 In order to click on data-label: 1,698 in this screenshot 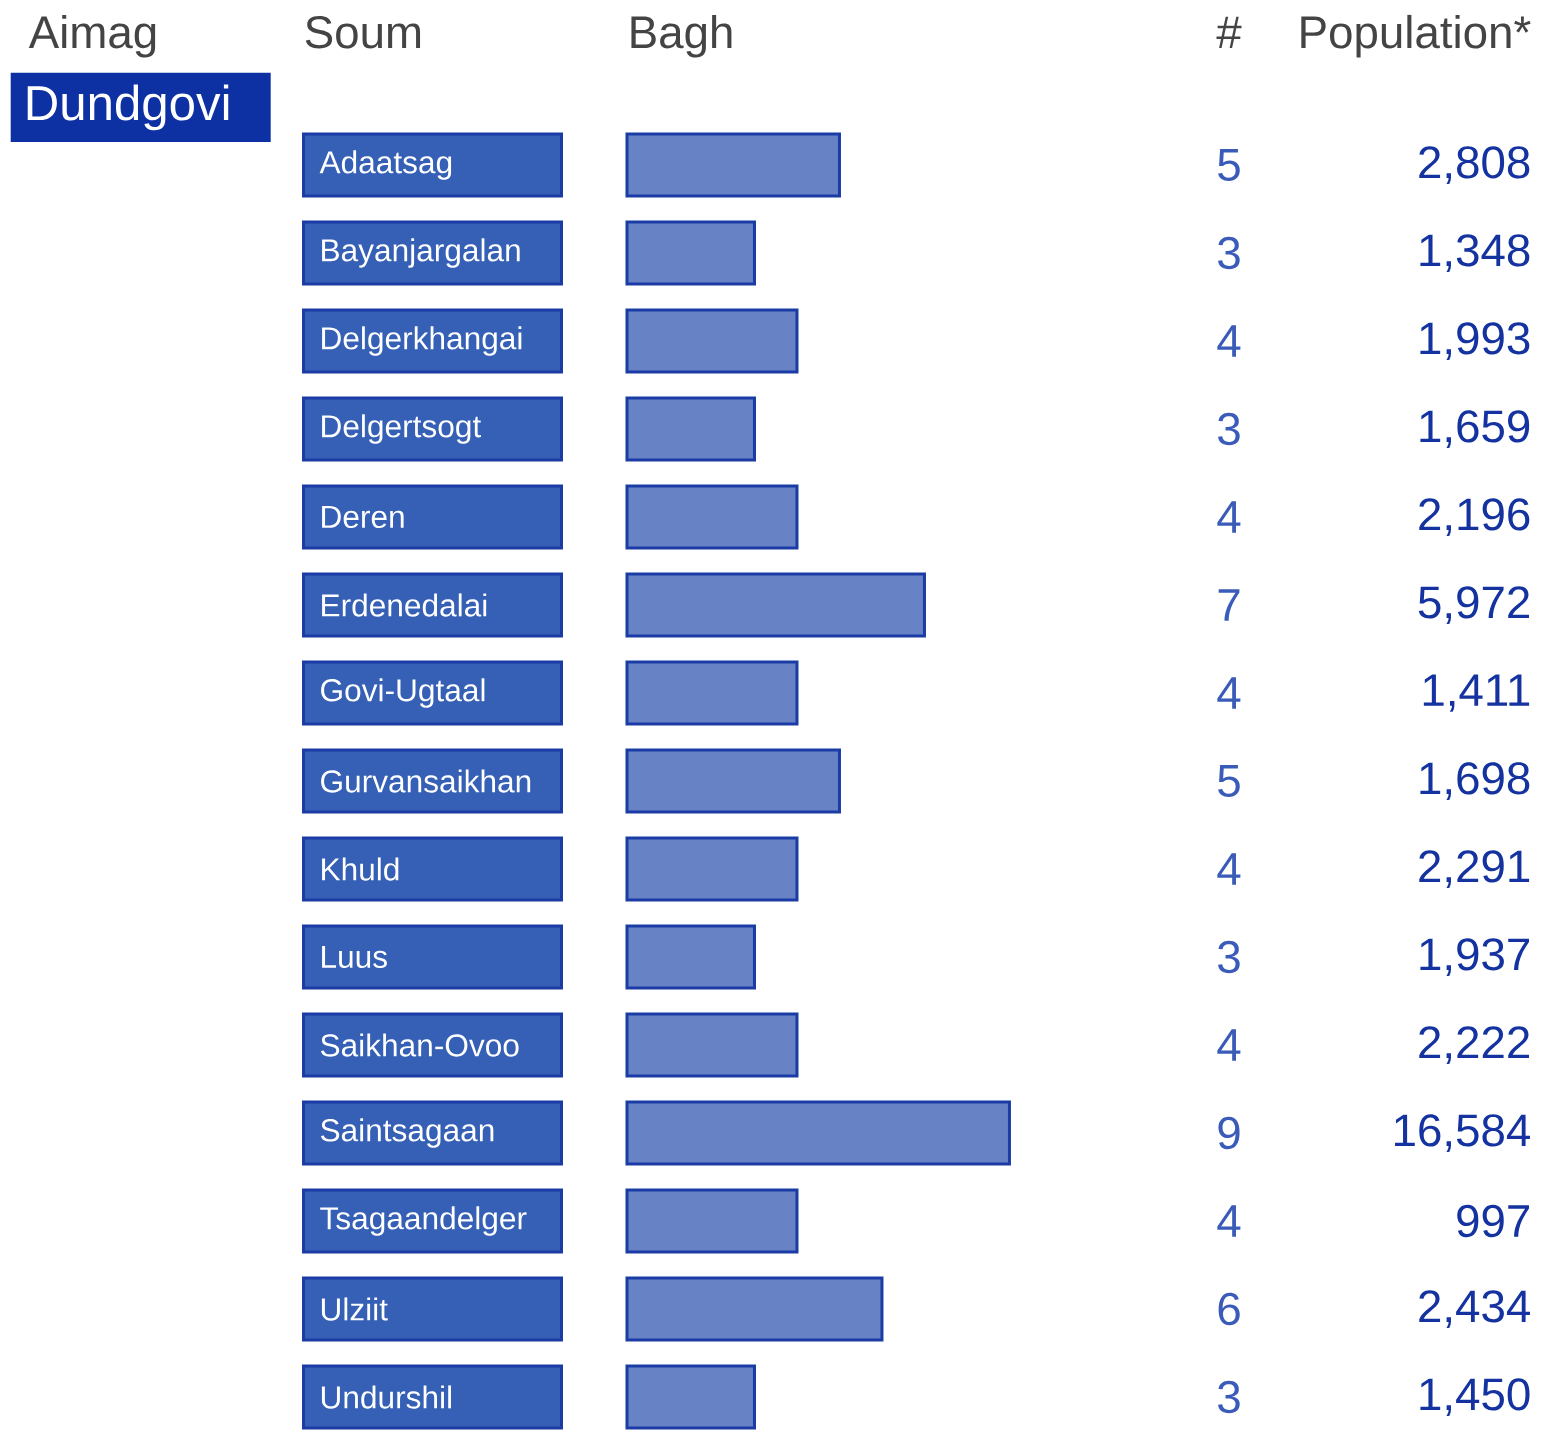, I will do `click(1475, 781)`.